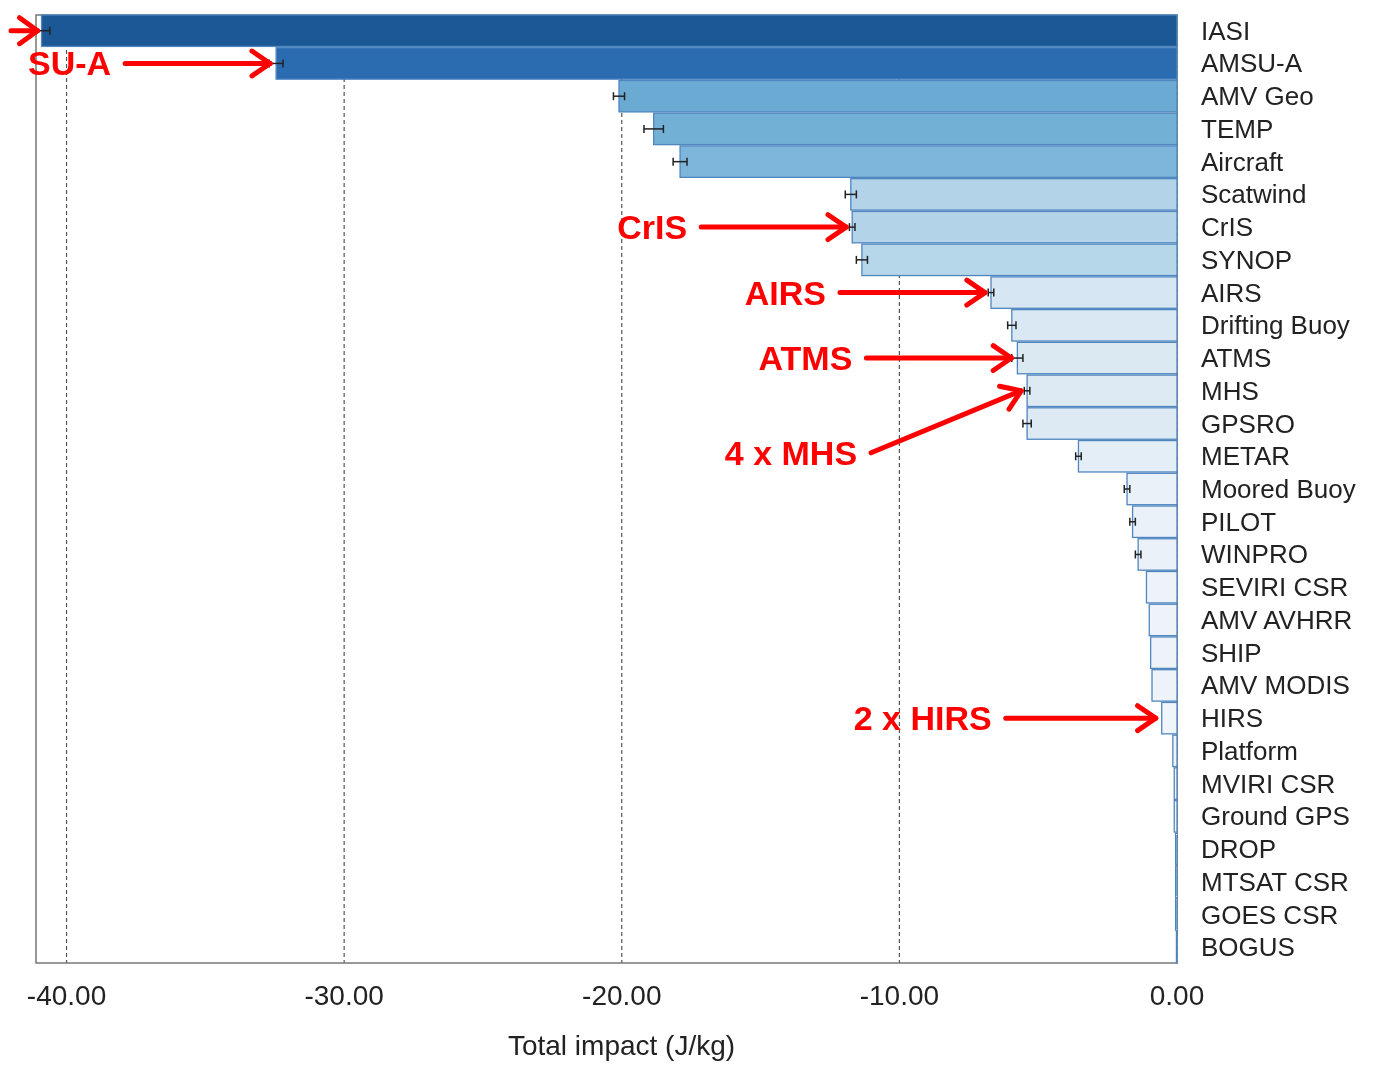 Image resolution: width=1378 pixels, height=1081 pixels. I want to click on y-tick-label: MVIRI CSR, so click(1268, 783).